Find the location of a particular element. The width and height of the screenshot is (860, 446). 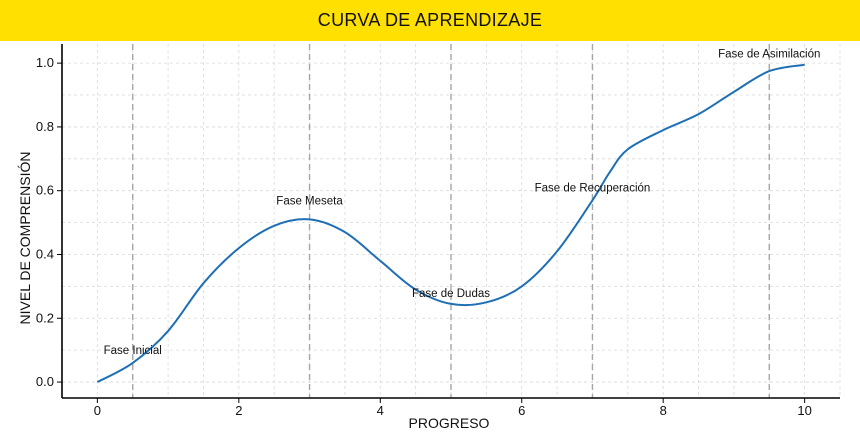

phase-annotation: Fase Meseta is located at coordinates (309, 201).